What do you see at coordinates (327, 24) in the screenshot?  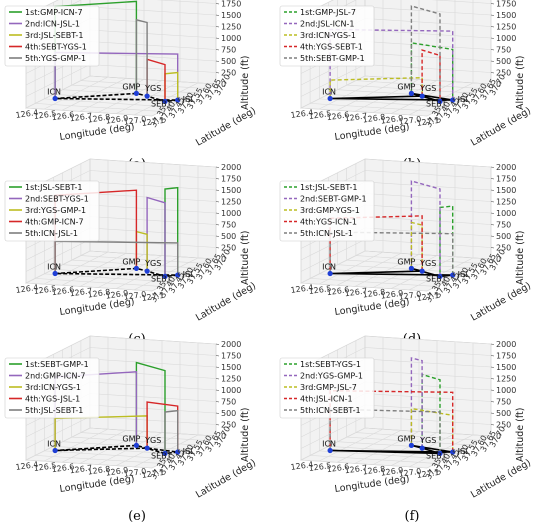 I see `legend-label: 2nd:JSL-ICN-1` at bounding box center [327, 24].